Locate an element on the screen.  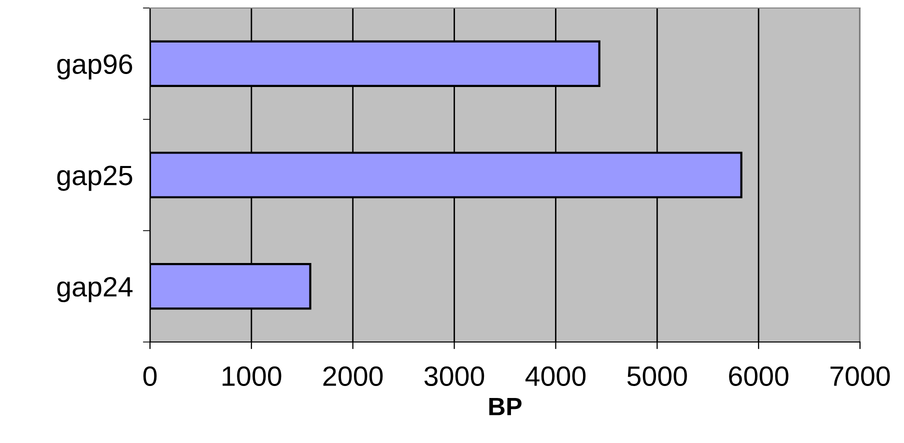
y-tick-label: gap96 is located at coordinates (94, 67).